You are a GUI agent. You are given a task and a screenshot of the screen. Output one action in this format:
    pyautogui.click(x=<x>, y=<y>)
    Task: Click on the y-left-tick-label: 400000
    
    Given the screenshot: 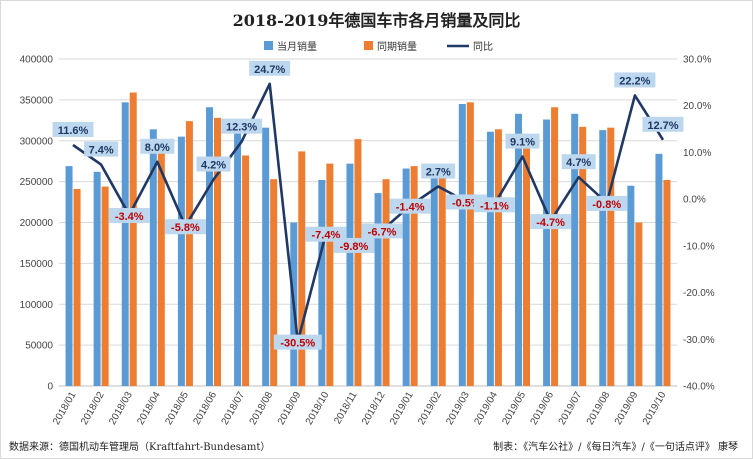 What is the action you would take?
    pyautogui.click(x=37, y=60)
    